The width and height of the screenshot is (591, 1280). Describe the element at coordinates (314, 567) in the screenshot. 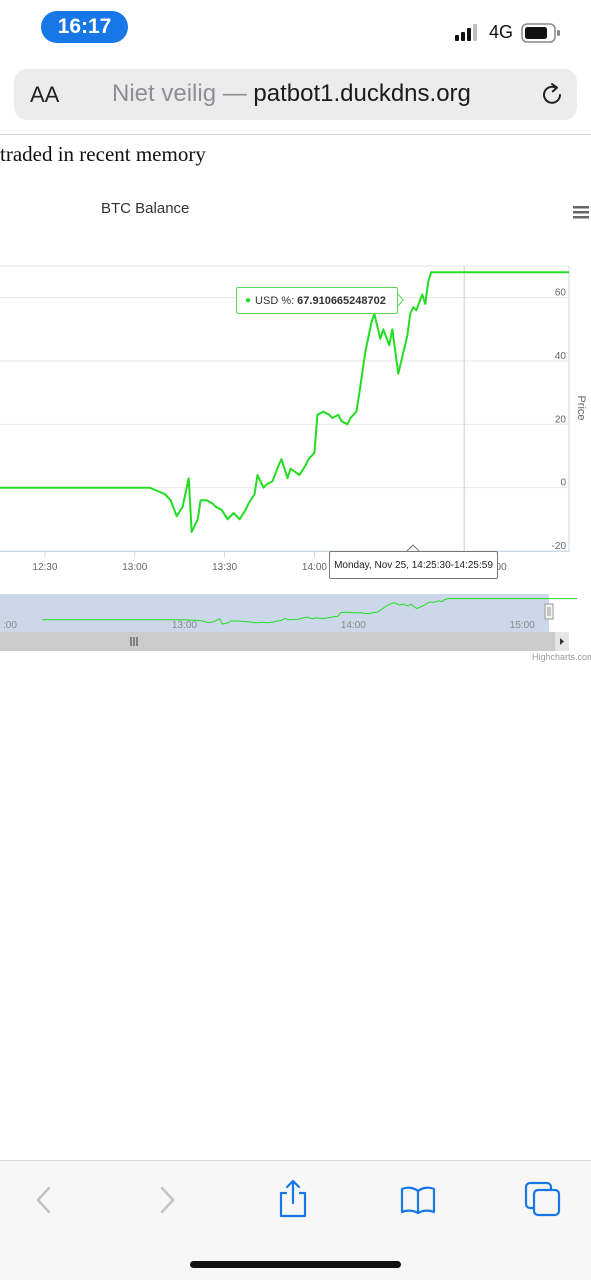

I see `x-tick-label: 14:00` at that location.